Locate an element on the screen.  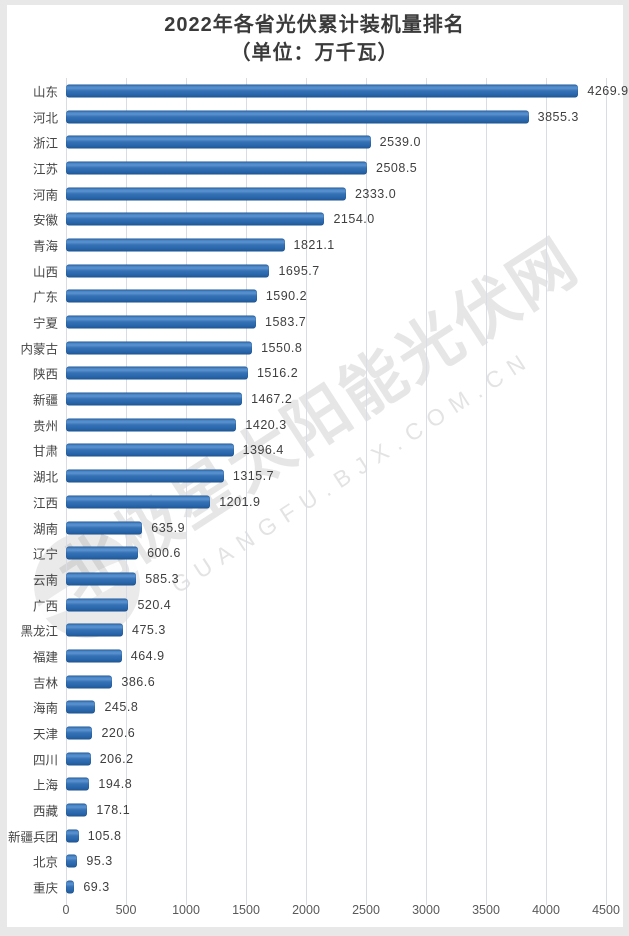
value-label: 1516.2 is located at coordinates (277, 373).